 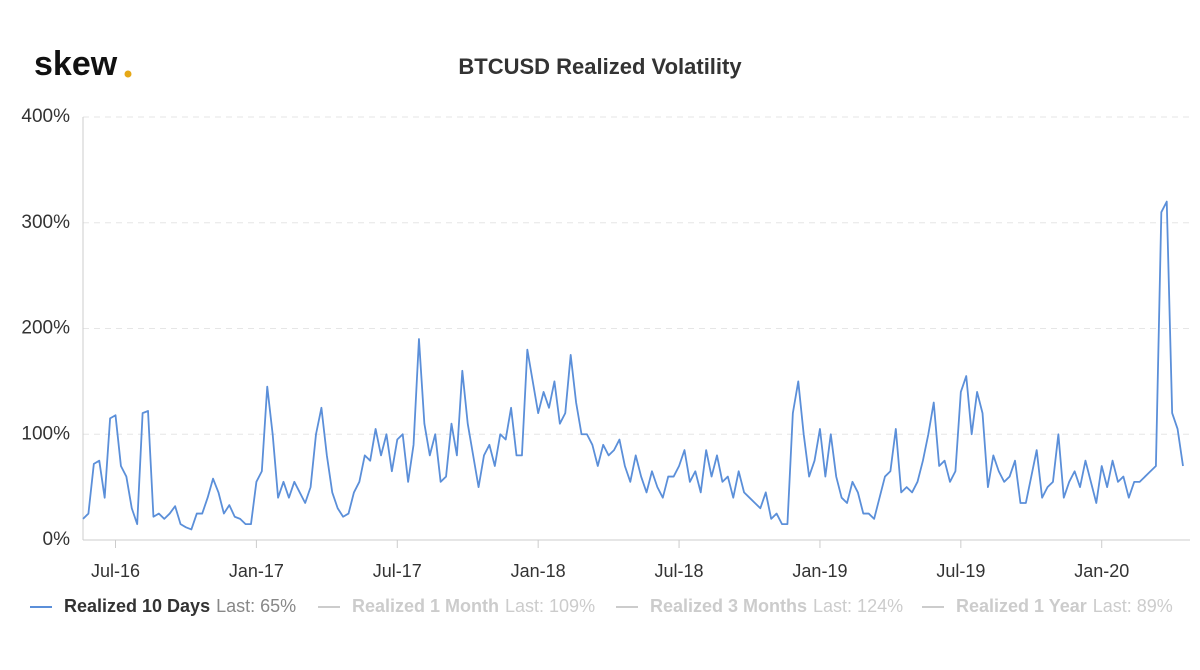 I want to click on y-tick-label: 400%, so click(x=45, y=116).